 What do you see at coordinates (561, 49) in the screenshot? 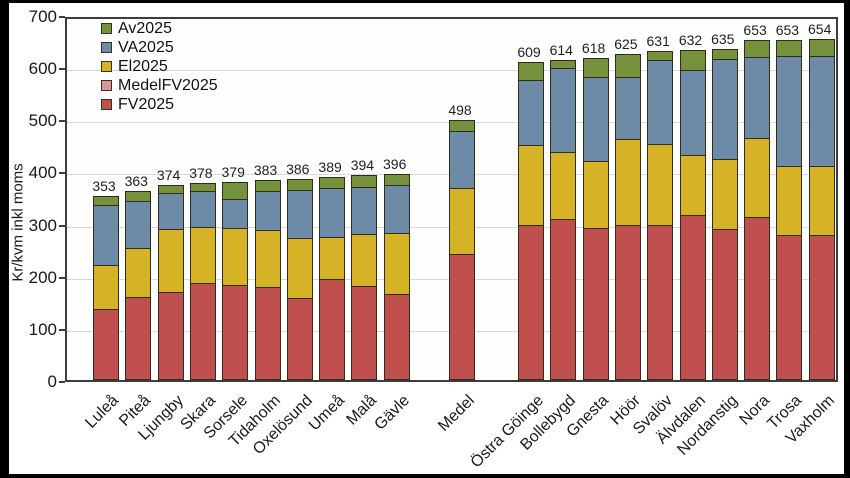
I see `bar-total-label-bollebygd: 614` at bounding box center [561, 49].